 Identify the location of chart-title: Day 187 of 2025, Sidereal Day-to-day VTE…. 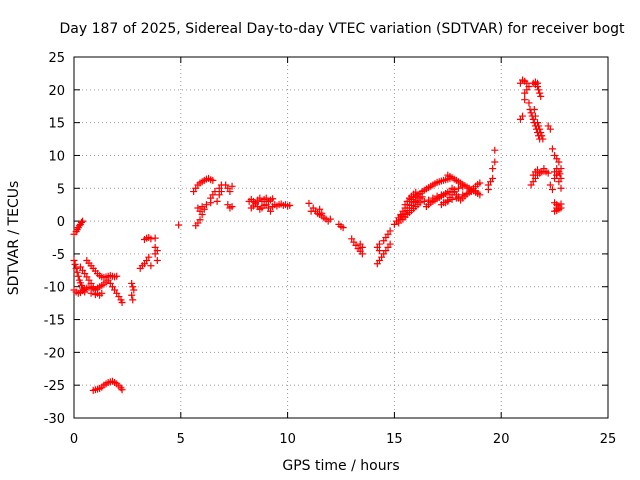
(342, 29).